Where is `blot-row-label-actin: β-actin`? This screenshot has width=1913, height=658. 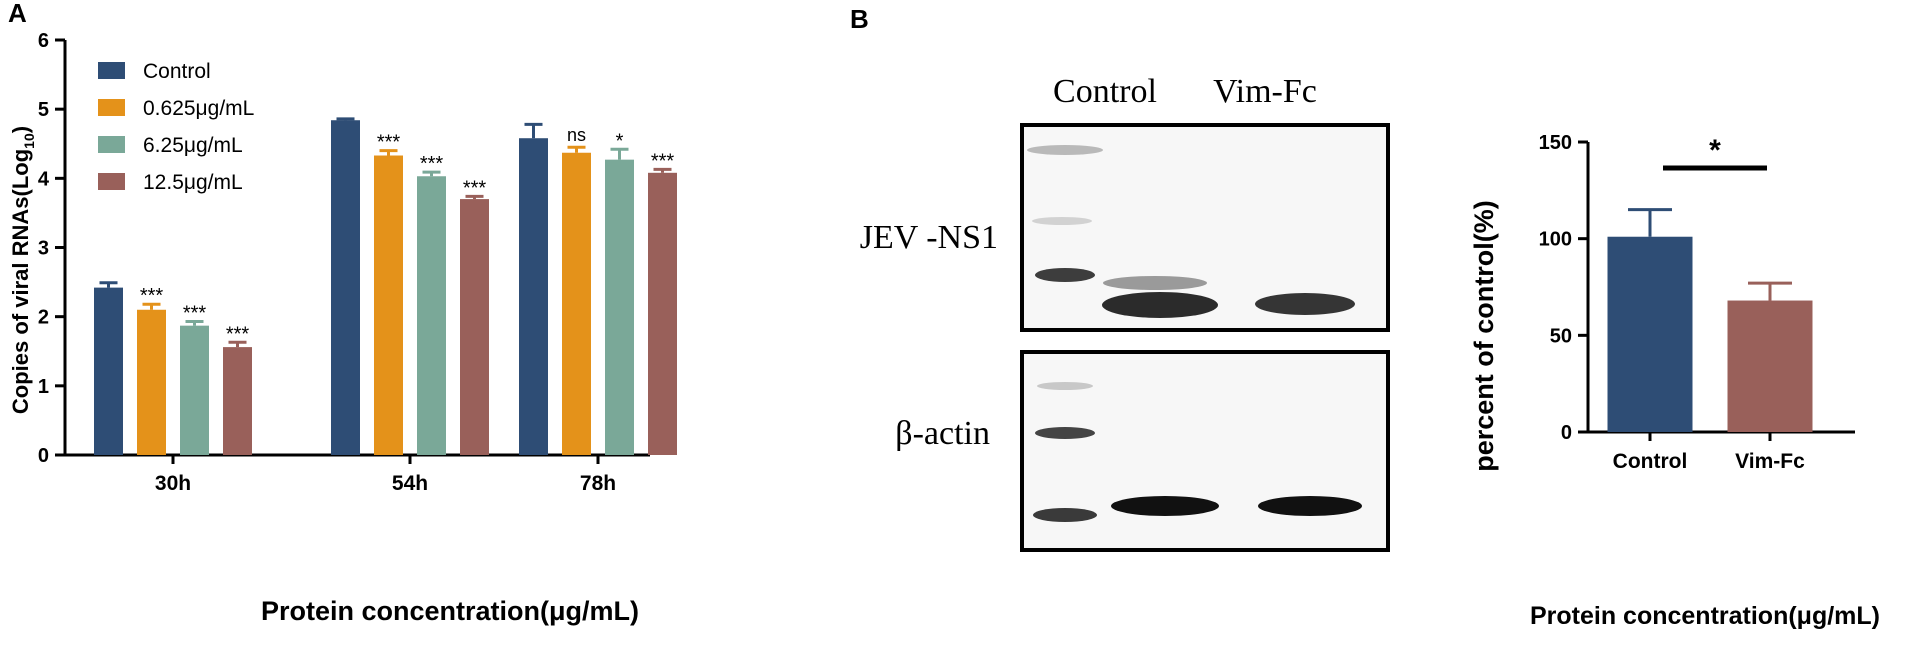 blot-row-label-actin: β-actin is located at coordinates (942, 433).